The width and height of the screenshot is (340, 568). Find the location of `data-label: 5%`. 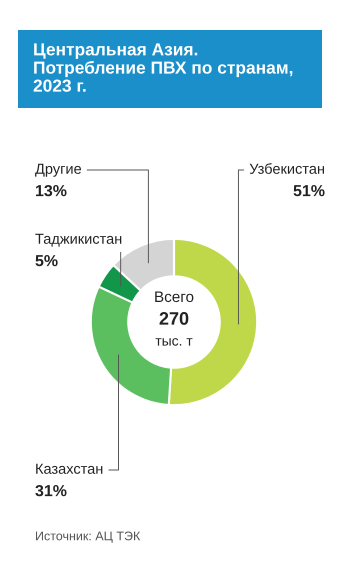

data-label: 5% is located at coordinates (46, 260).